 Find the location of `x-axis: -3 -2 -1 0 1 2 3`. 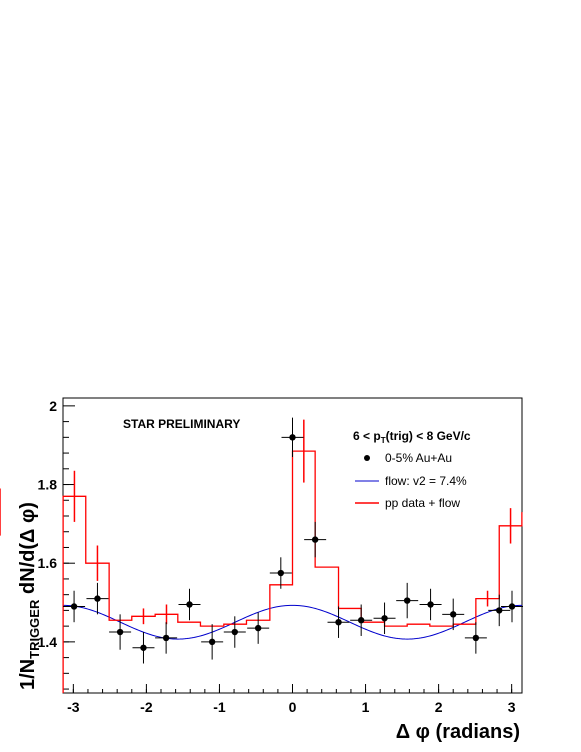

x-axis: -3 -2 -1 0 1 2 3 is located at coordinates (291, 699).